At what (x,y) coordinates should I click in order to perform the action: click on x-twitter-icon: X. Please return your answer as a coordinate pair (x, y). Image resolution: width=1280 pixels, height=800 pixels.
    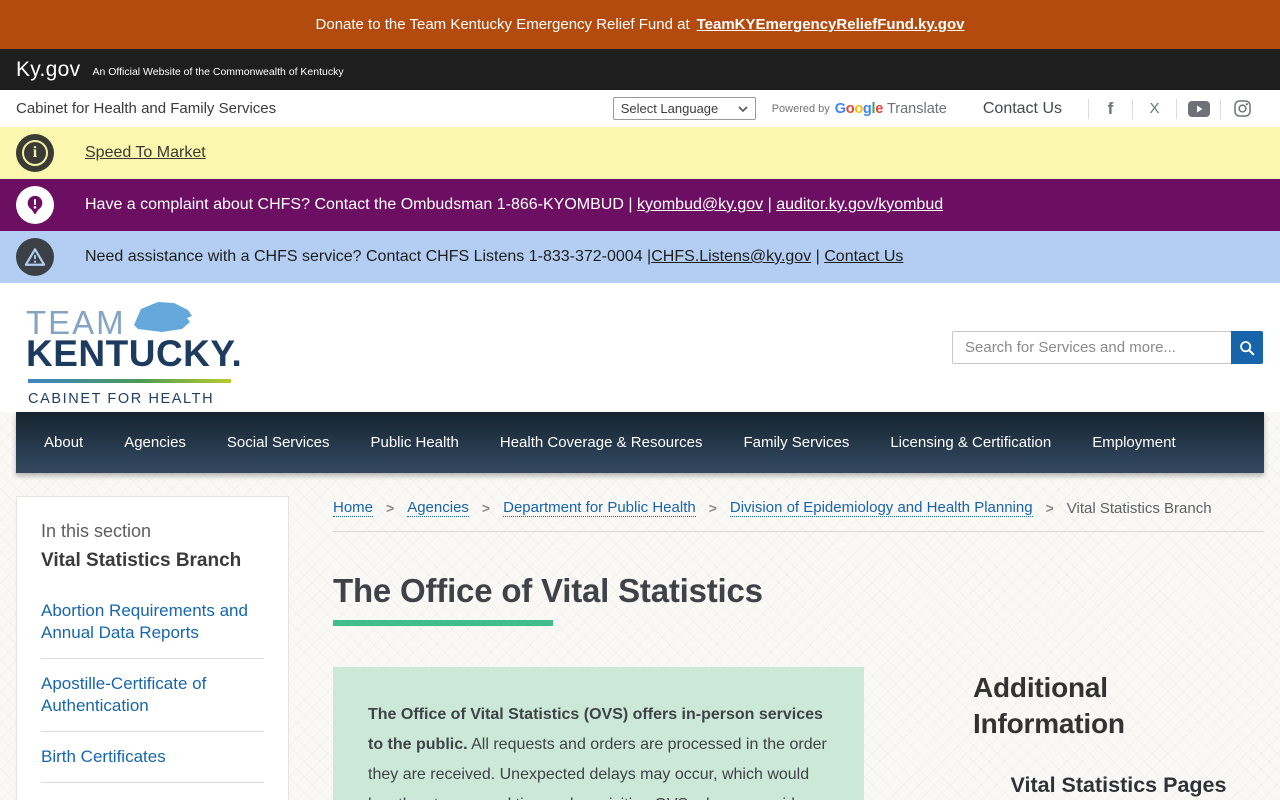
    Looking at the image, I should click on (1154, 108).